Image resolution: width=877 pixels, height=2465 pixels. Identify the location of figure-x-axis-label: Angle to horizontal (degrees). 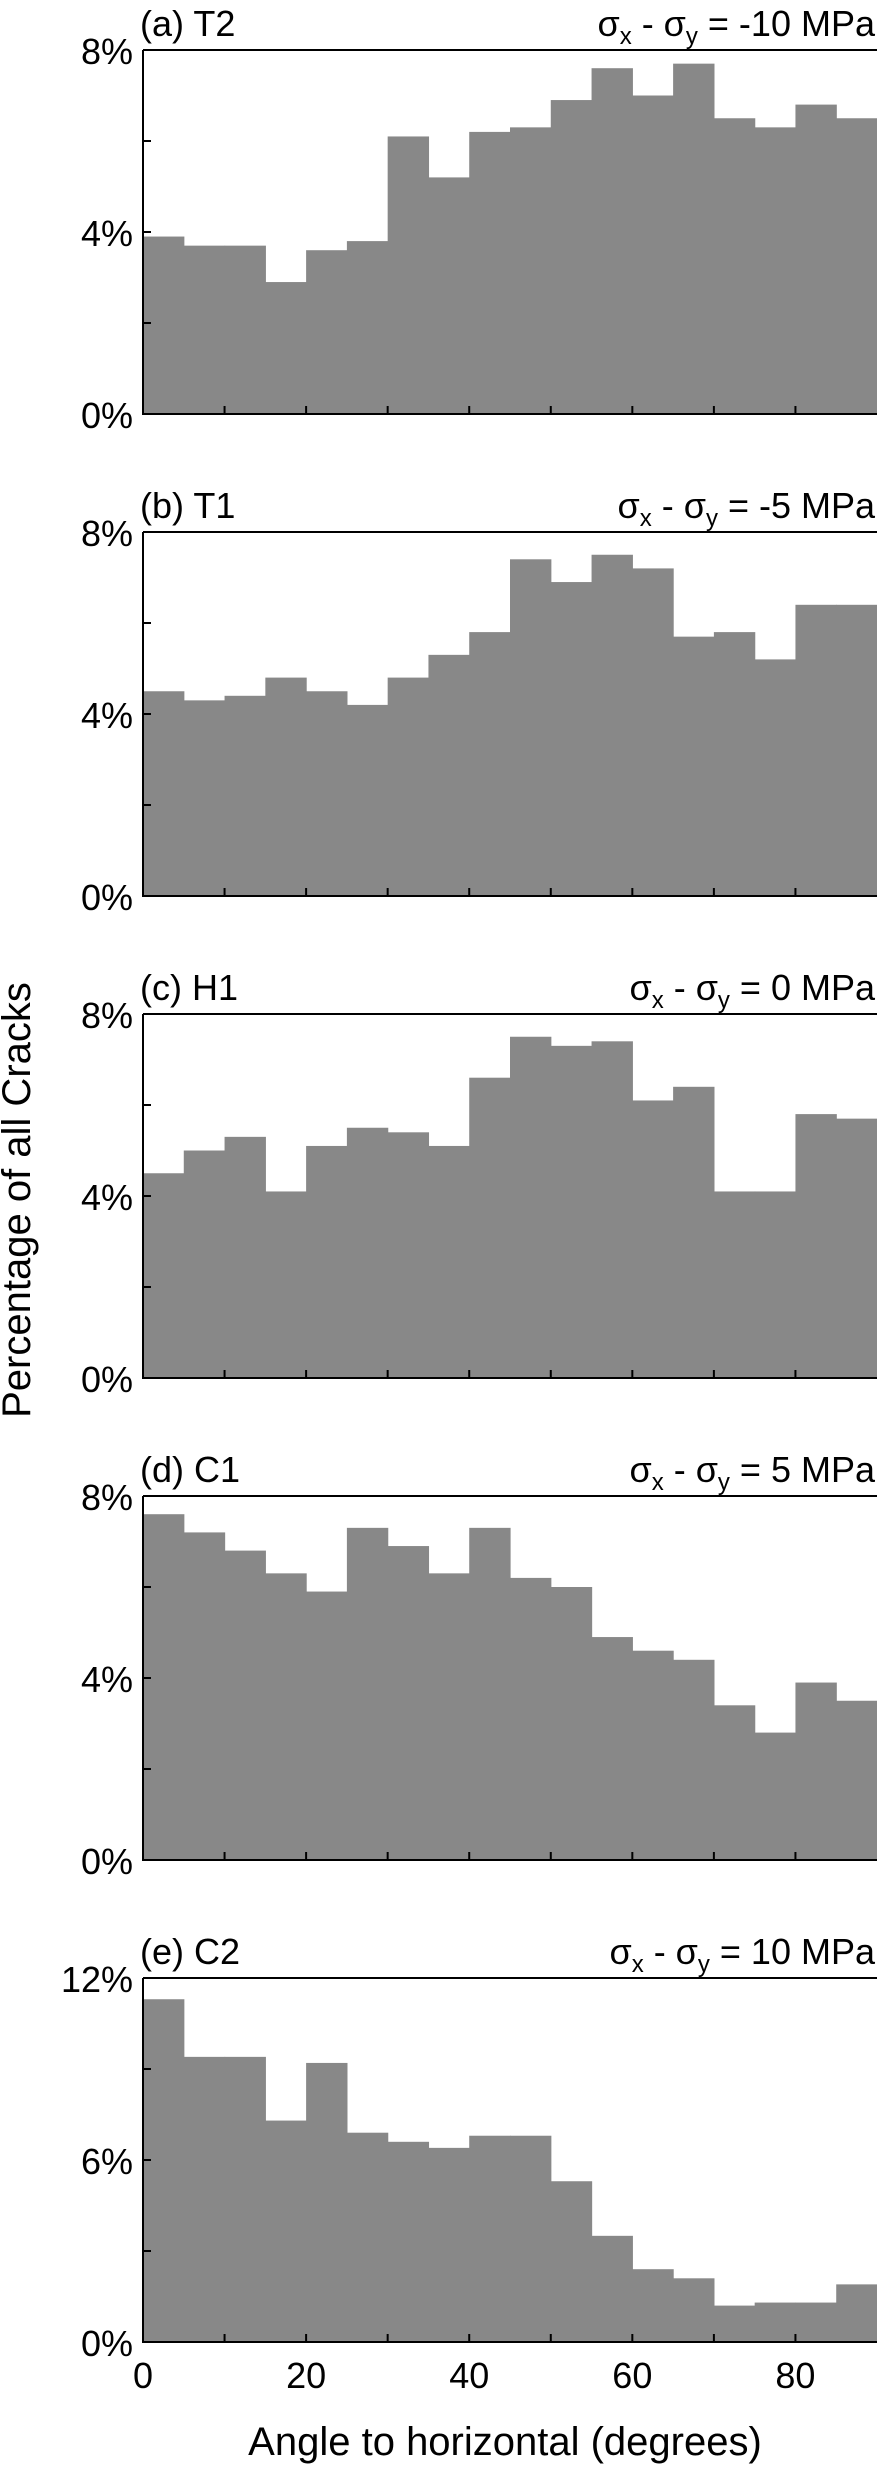
(505, 2442).